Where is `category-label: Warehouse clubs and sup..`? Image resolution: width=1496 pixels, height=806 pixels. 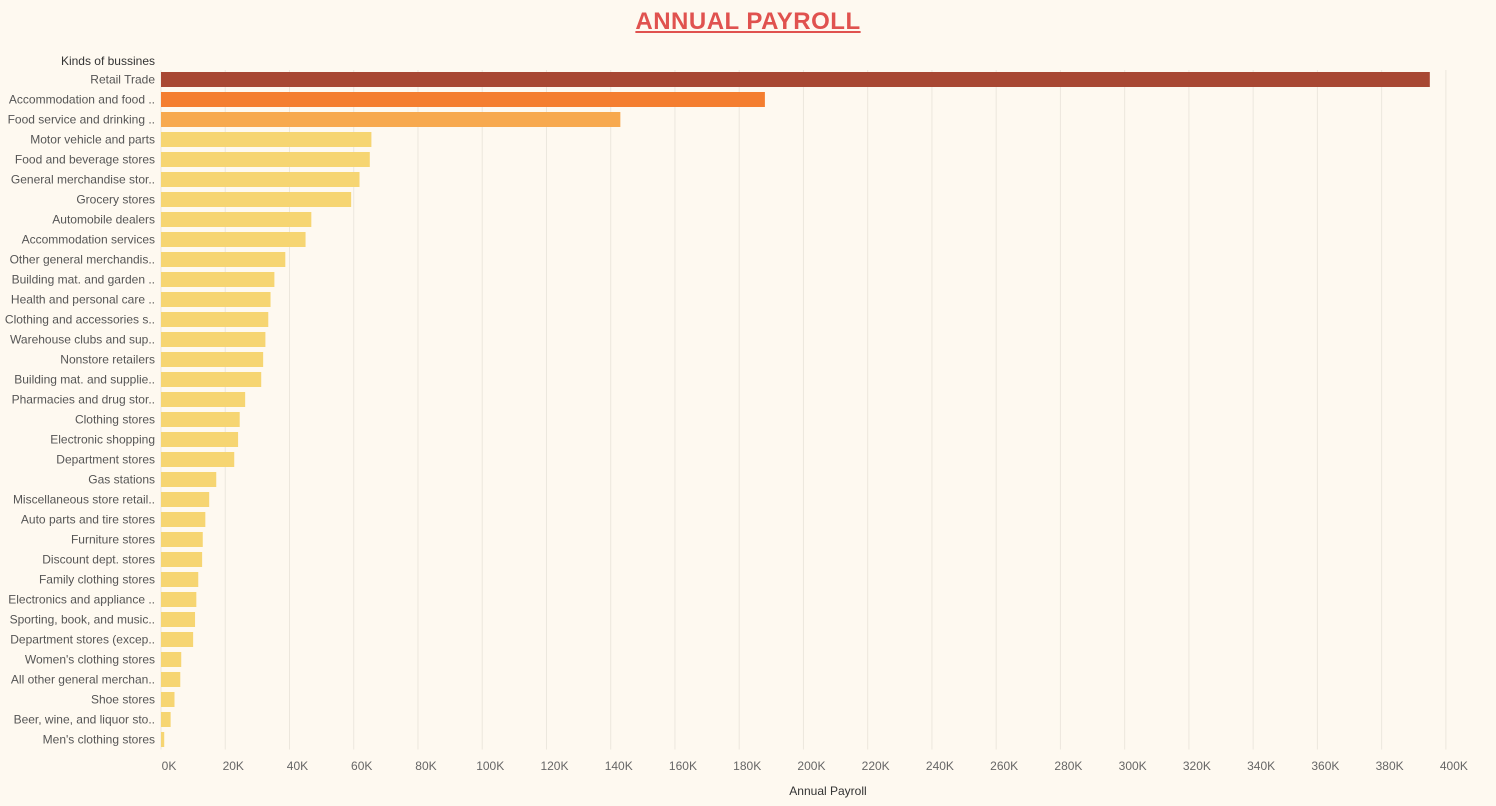
category-label: Warehouse clubs and sup.. is located at coordinates (82, 340).